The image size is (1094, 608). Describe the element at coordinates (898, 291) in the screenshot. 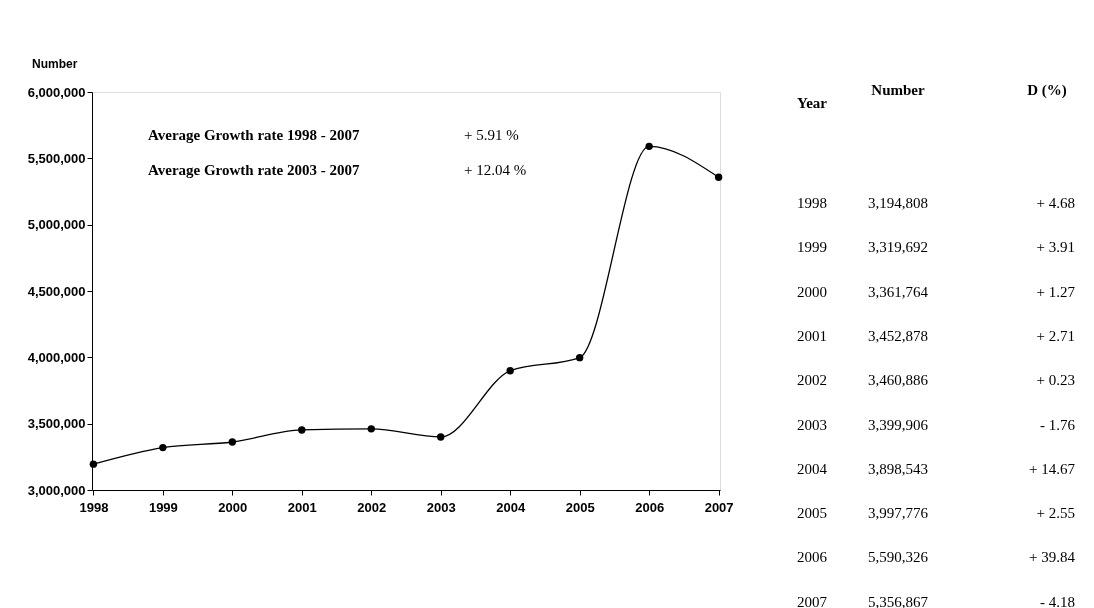

I see `text: 3,361,764` at that location.